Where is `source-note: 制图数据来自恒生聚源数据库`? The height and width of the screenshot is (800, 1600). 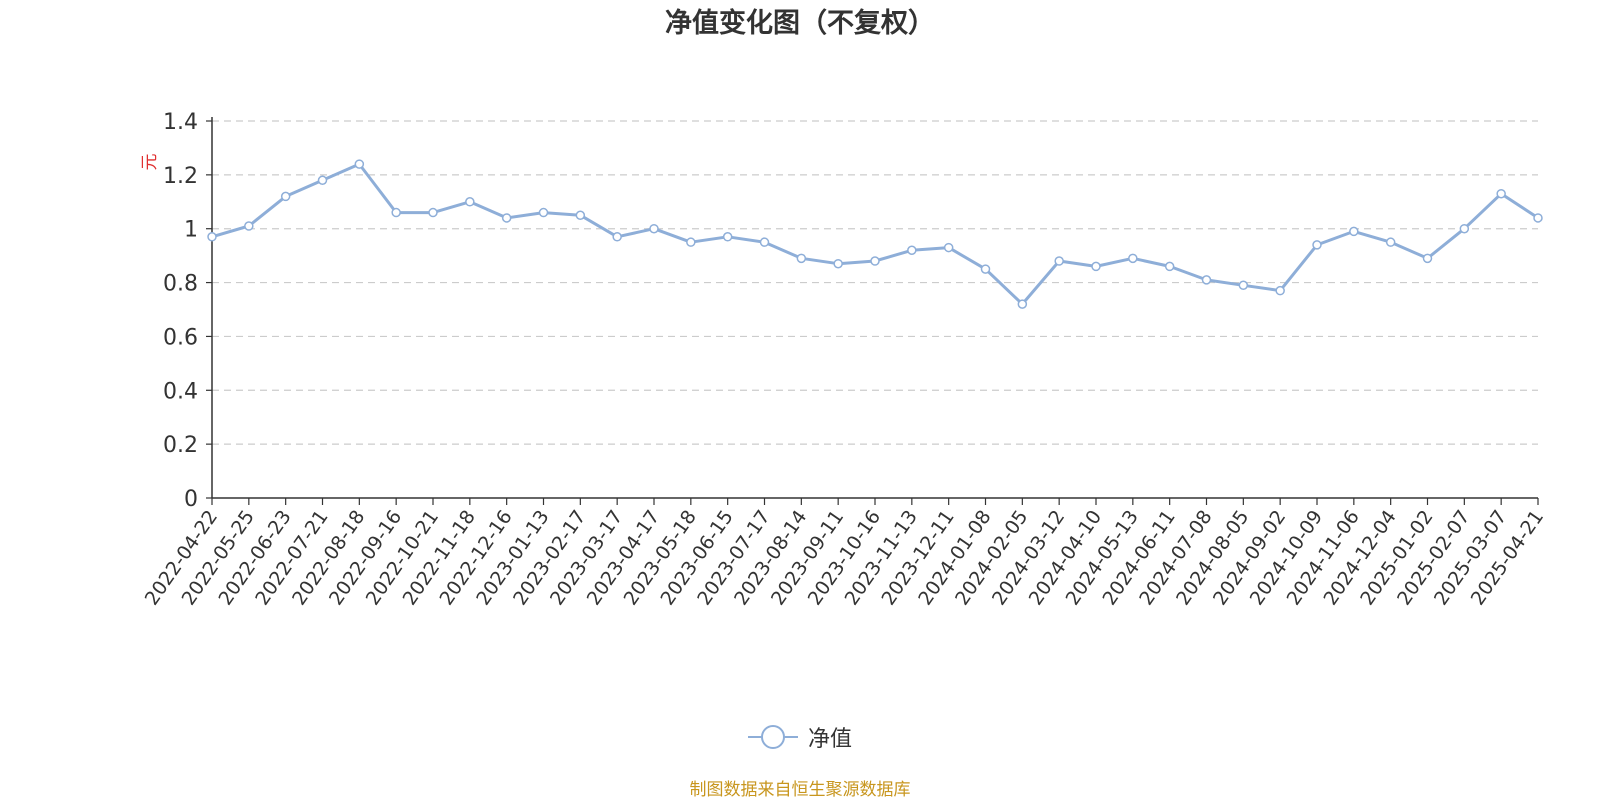
source-note: 制图数据来自恒生聚源数据库 is located at coordinates (800, 790).